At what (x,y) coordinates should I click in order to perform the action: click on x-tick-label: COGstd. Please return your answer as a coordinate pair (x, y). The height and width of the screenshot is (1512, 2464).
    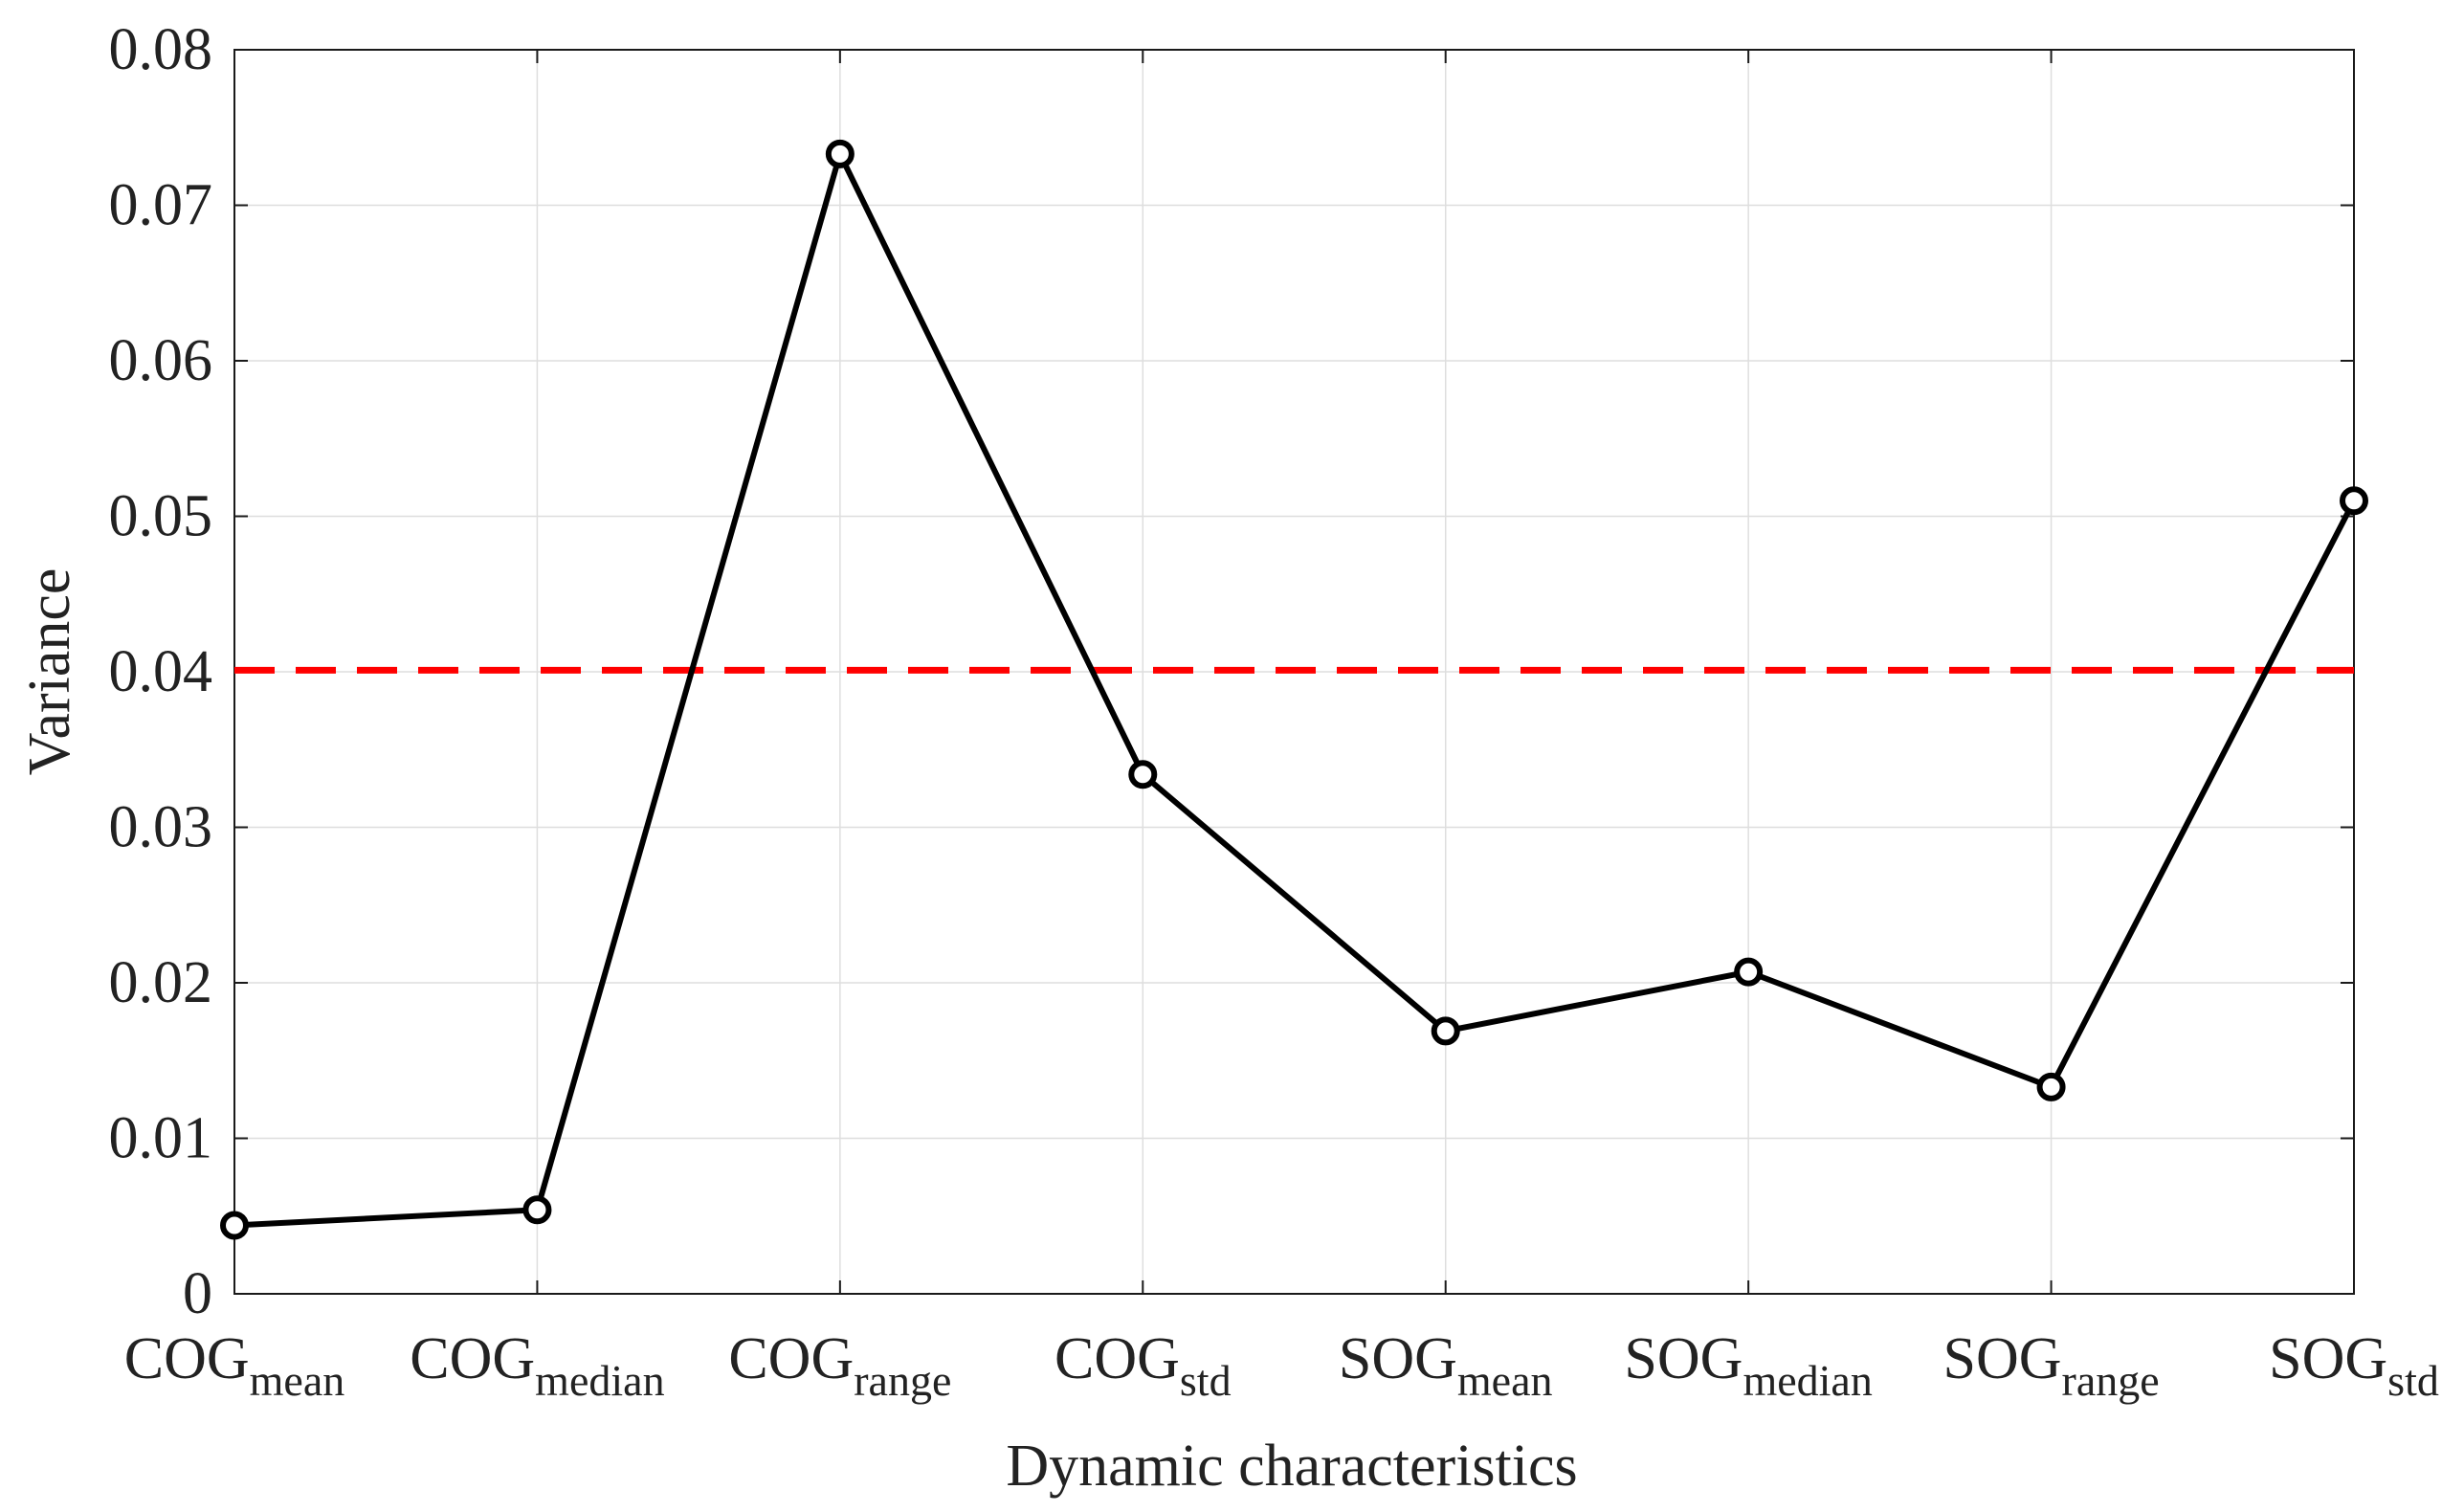
    Looking at the image, I should click on (1143, 1365).